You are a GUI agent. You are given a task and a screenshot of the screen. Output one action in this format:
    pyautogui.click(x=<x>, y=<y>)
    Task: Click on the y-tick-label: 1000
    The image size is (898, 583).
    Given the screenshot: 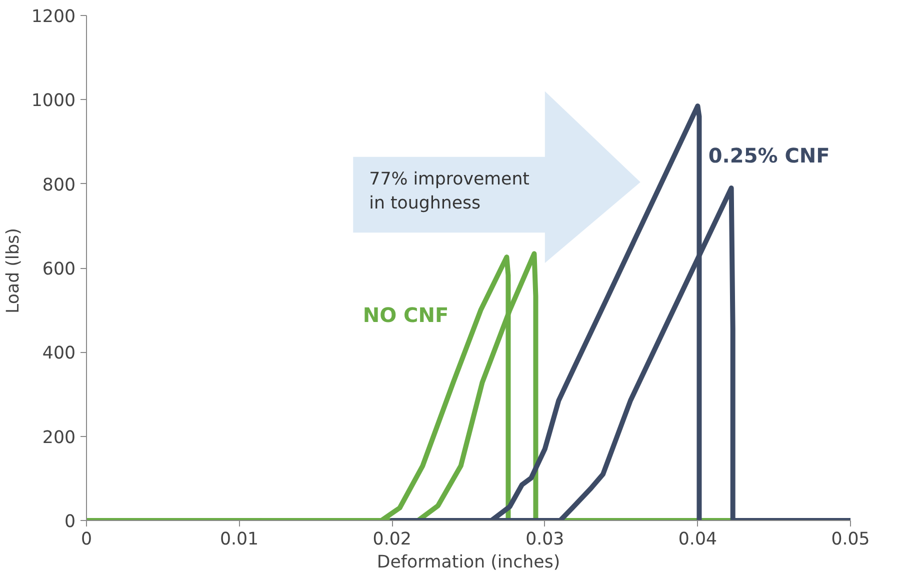 What is the action you would take?
    pyautogui.click(x=53, y=101)
    